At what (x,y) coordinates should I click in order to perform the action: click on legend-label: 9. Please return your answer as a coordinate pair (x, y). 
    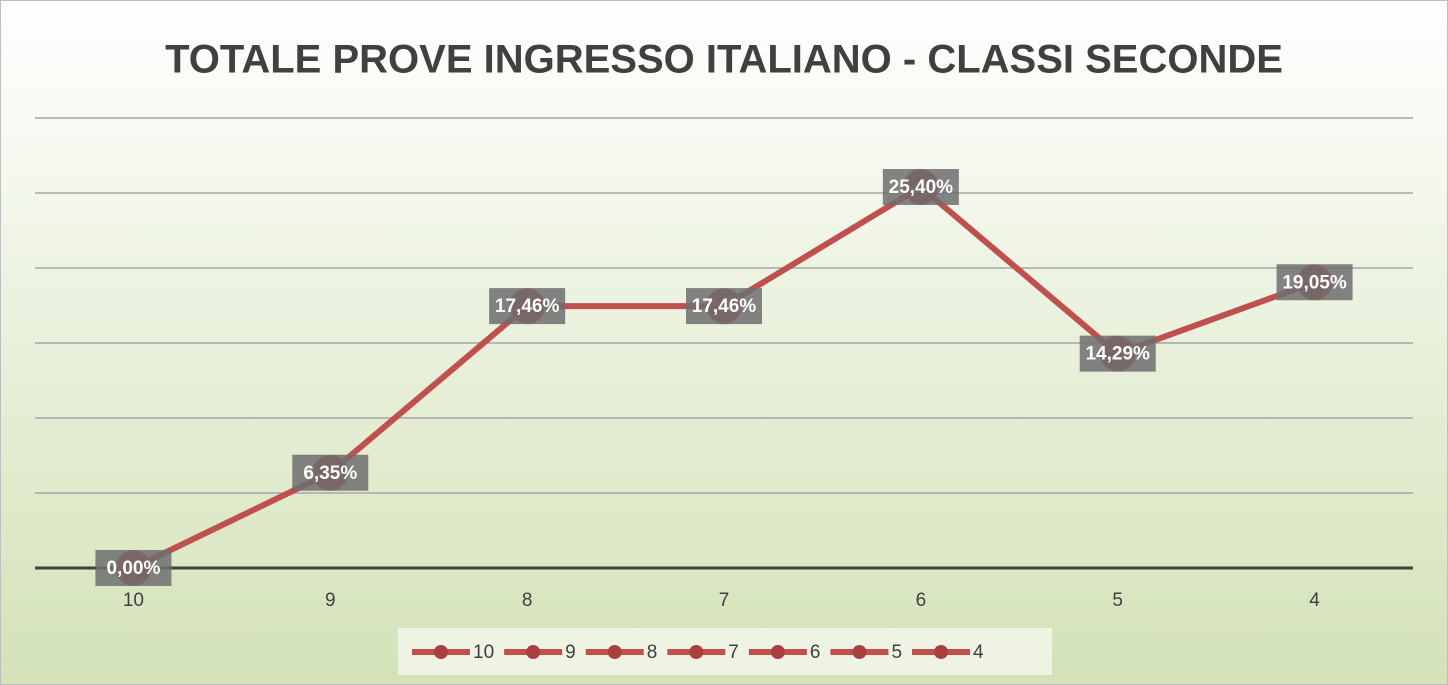
    Looking at the image, I should click on (570, 652).